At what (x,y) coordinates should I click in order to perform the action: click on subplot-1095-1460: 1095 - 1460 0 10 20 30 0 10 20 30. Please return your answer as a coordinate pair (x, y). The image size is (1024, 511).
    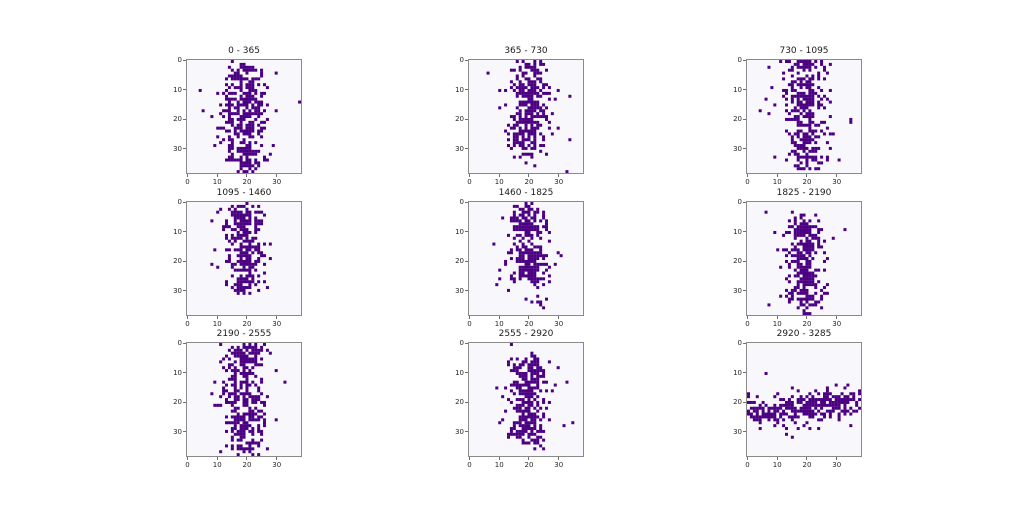
    Looking at the image, I should click on (237, 258).